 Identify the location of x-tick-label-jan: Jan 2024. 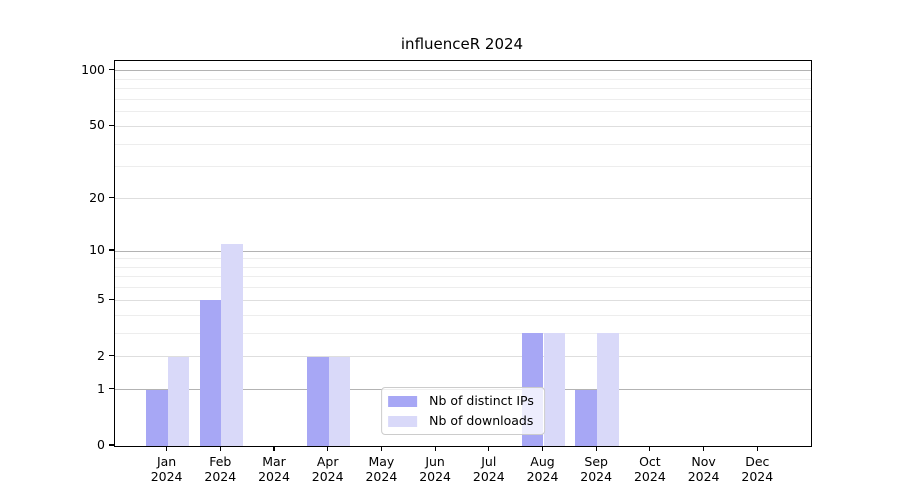
(166, 469).